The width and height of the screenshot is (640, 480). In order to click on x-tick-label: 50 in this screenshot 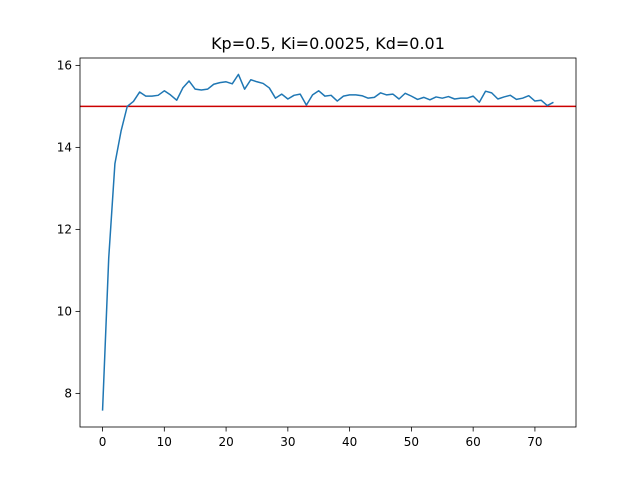, I will do `click(411, 442)`.